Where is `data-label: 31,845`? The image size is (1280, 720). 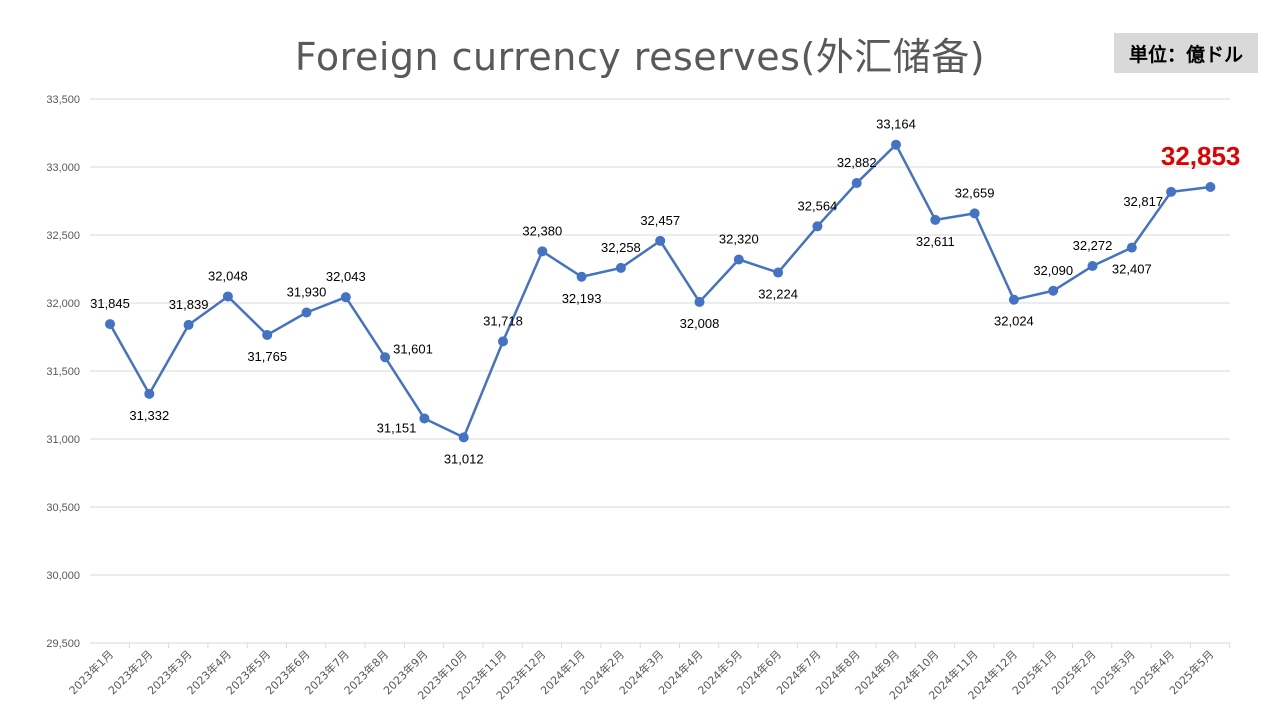 data-label: 31,845 is located at coordinates (110, 303).